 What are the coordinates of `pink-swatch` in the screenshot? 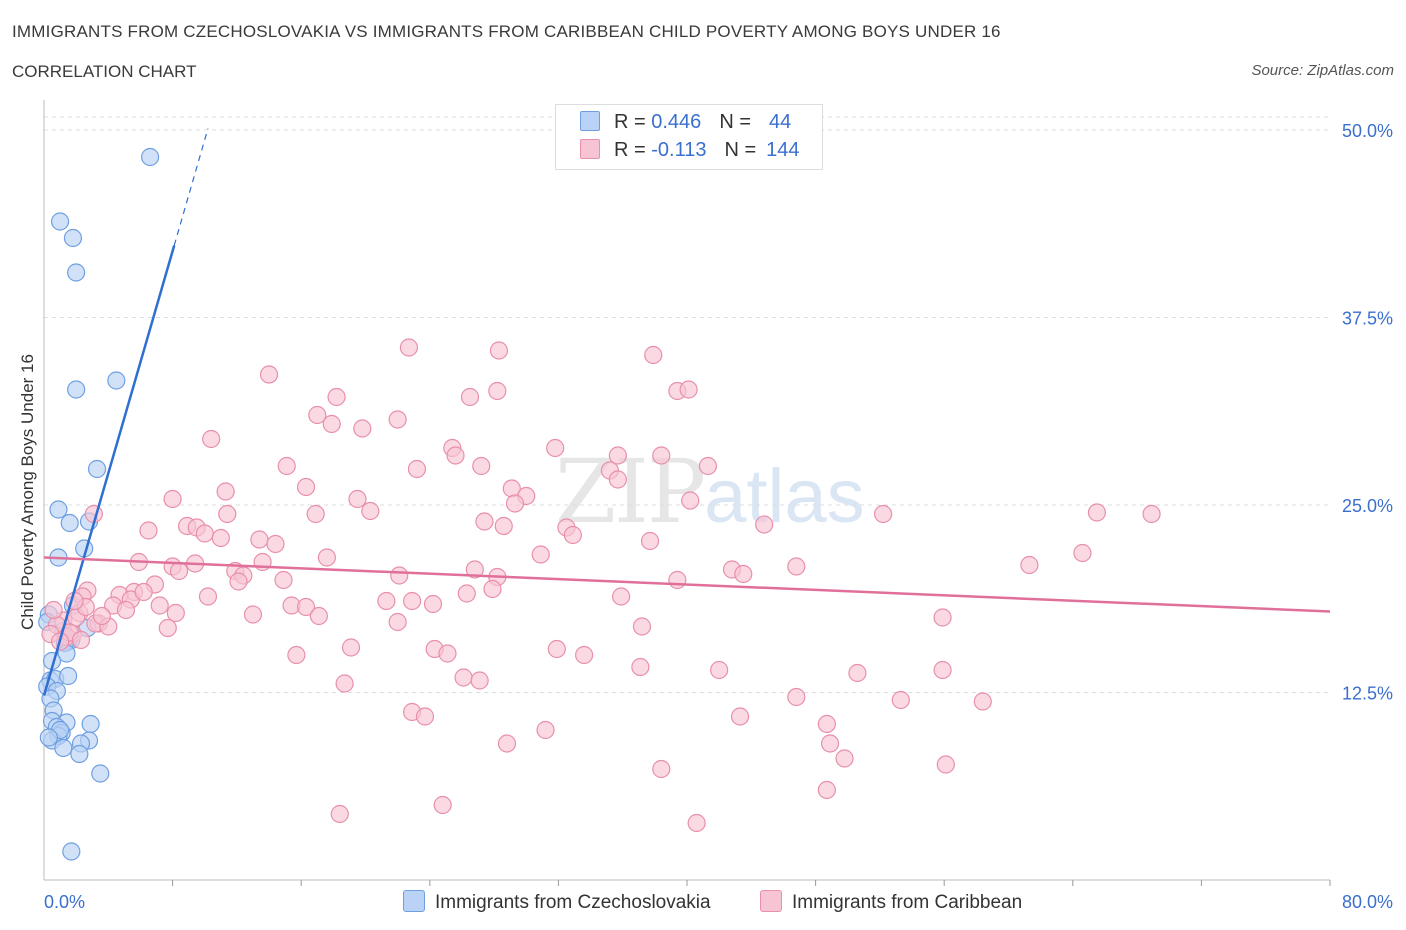 It's located at (771, 901).